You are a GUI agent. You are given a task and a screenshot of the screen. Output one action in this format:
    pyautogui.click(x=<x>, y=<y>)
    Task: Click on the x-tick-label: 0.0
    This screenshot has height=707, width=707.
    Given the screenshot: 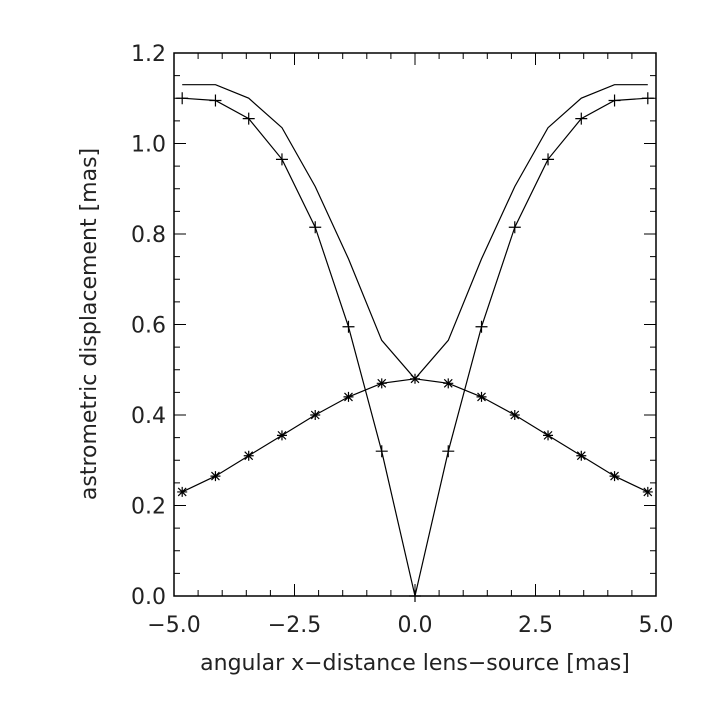 What is the action you would take?
    pyautogui.click(x=415, y=625)
    